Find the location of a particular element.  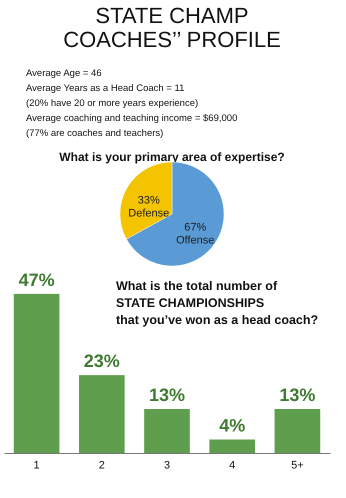

chart-title: STATE CHAMP COACHES’’ PROFILE is located at coordinates (172, 27).